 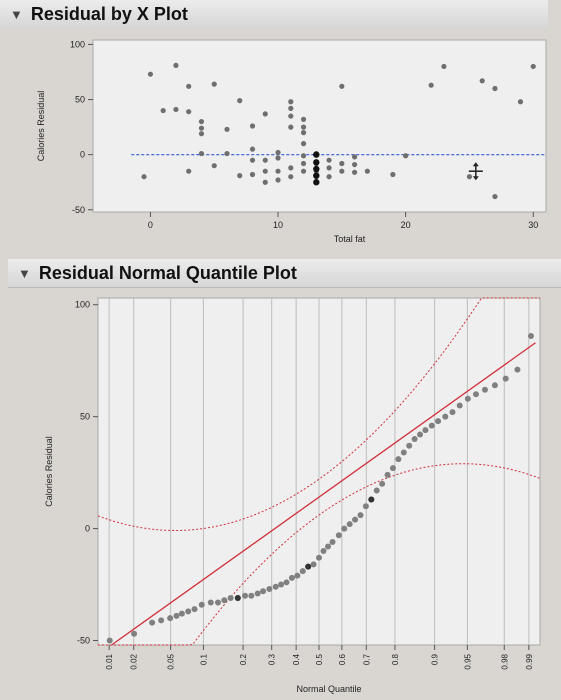 I want to click on panel-title: Residual by X Plot, so click(x=109, y=13).